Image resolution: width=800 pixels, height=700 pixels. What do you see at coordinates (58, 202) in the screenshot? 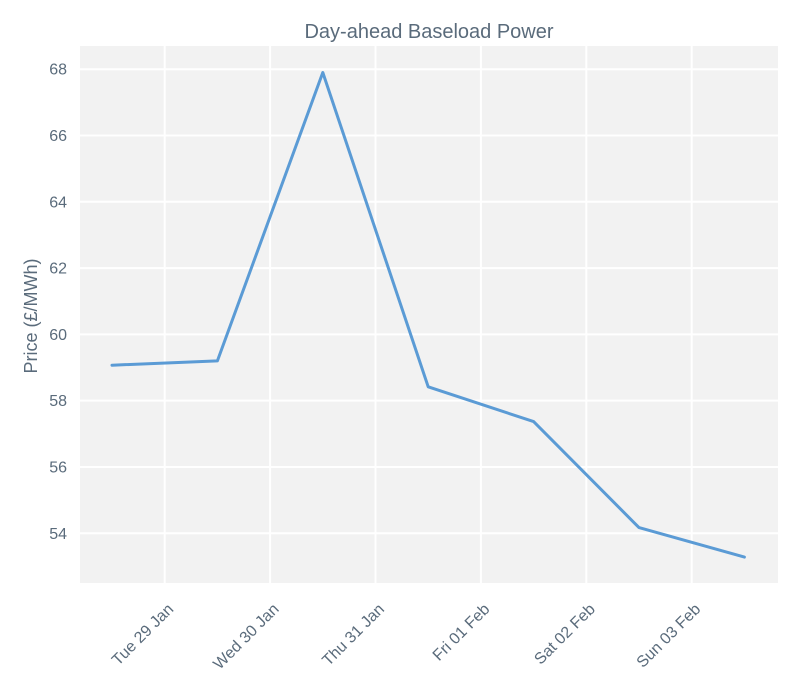
I see `y-tick-label: 64` at bounding box center [58, 202].